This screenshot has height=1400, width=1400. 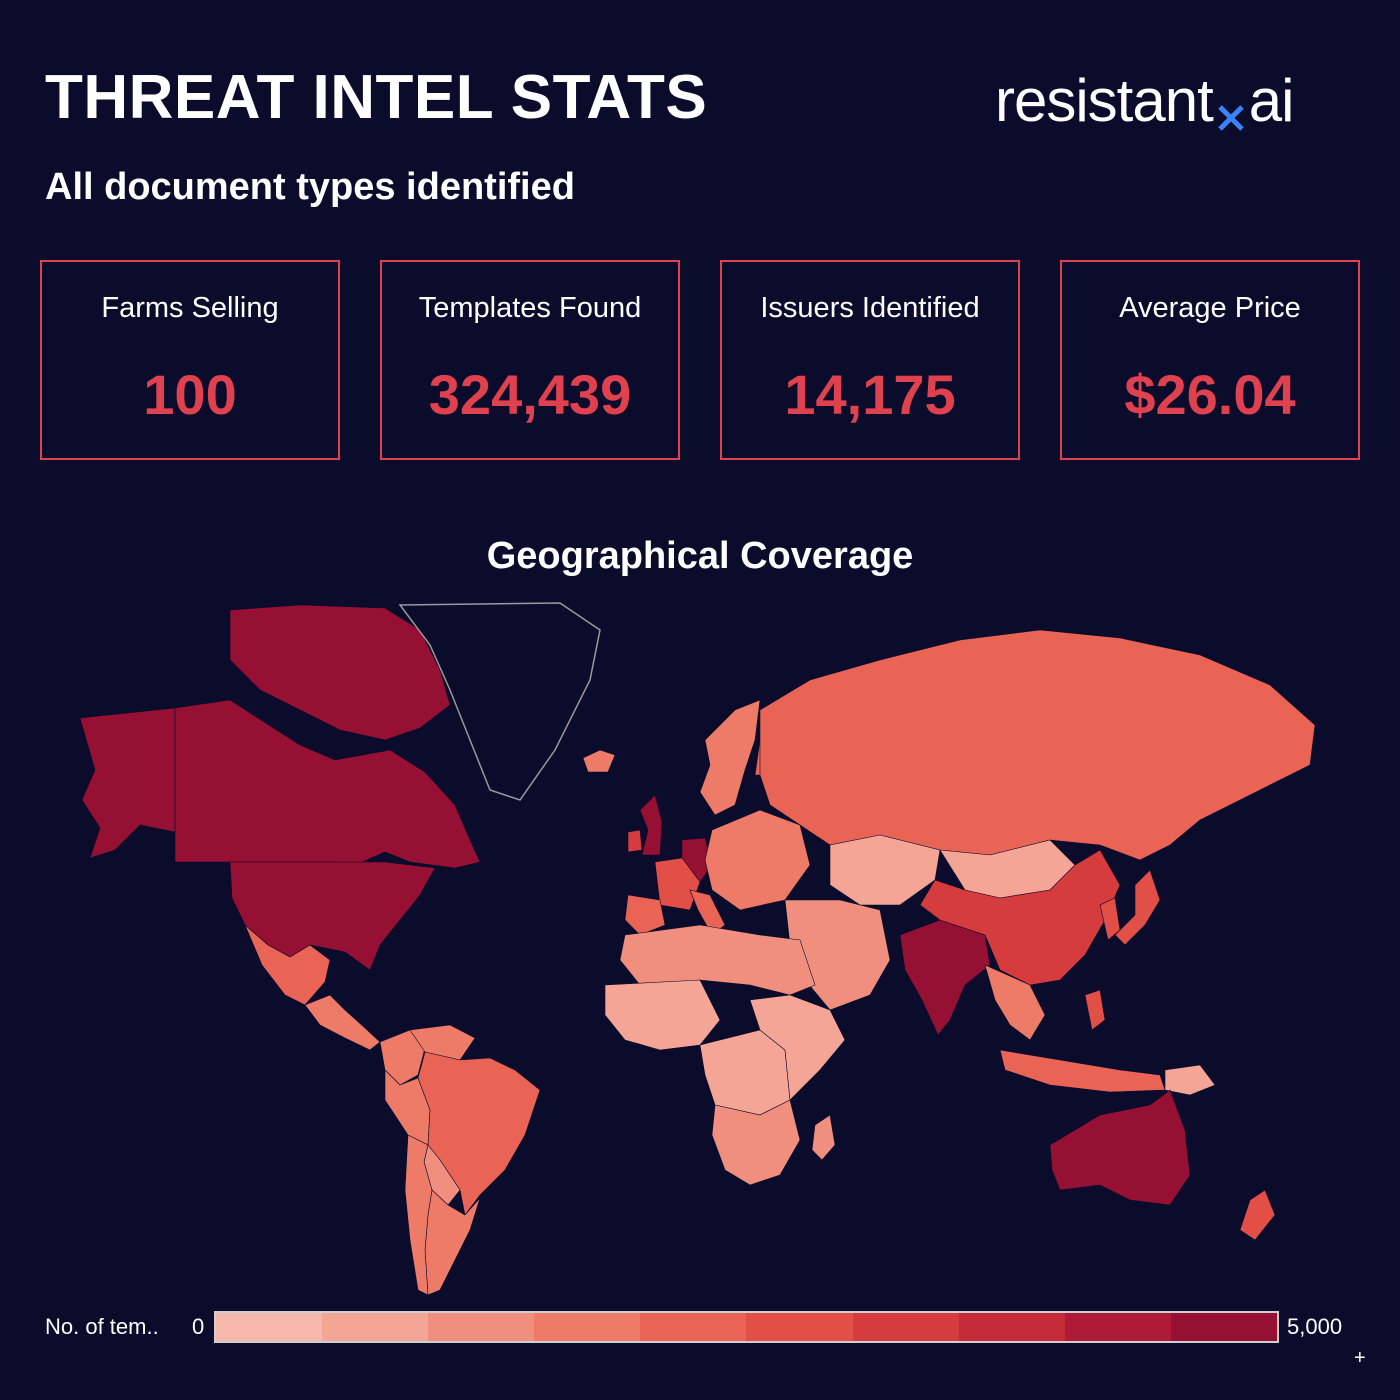 What do you see at coordinates (730, 757) in the screenshot?
I see `region-scandinavia: Scandinavia: 1900` at bounding box center [730, 757].